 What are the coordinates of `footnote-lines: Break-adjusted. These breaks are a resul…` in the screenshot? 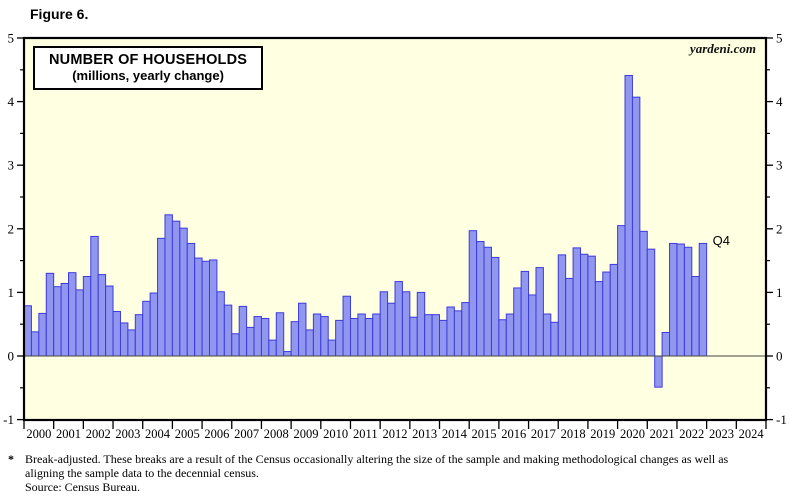 It's located at (376, 473).